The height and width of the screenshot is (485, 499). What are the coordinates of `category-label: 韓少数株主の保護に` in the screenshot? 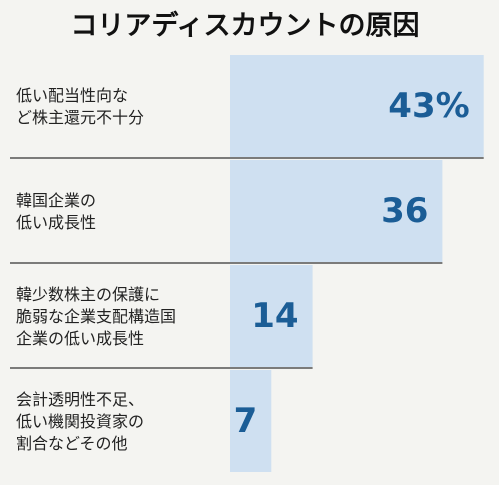 It's located at (88, 294).